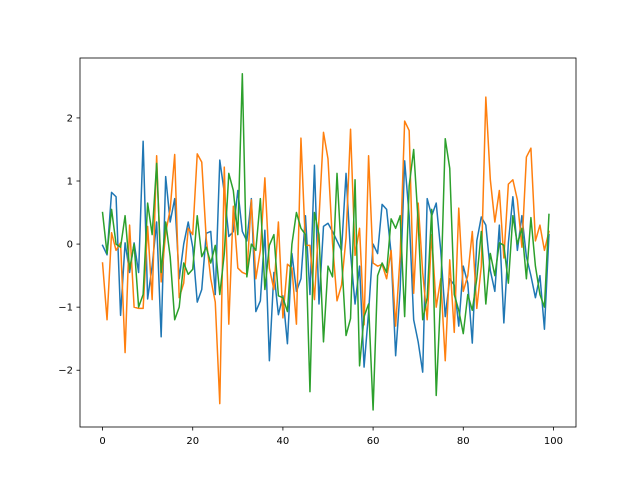 This screenshot has width=640, height=480. Describe the element at coordinates (283, 441) in the screenshot. I see `x-tick-label: 40` at that location.